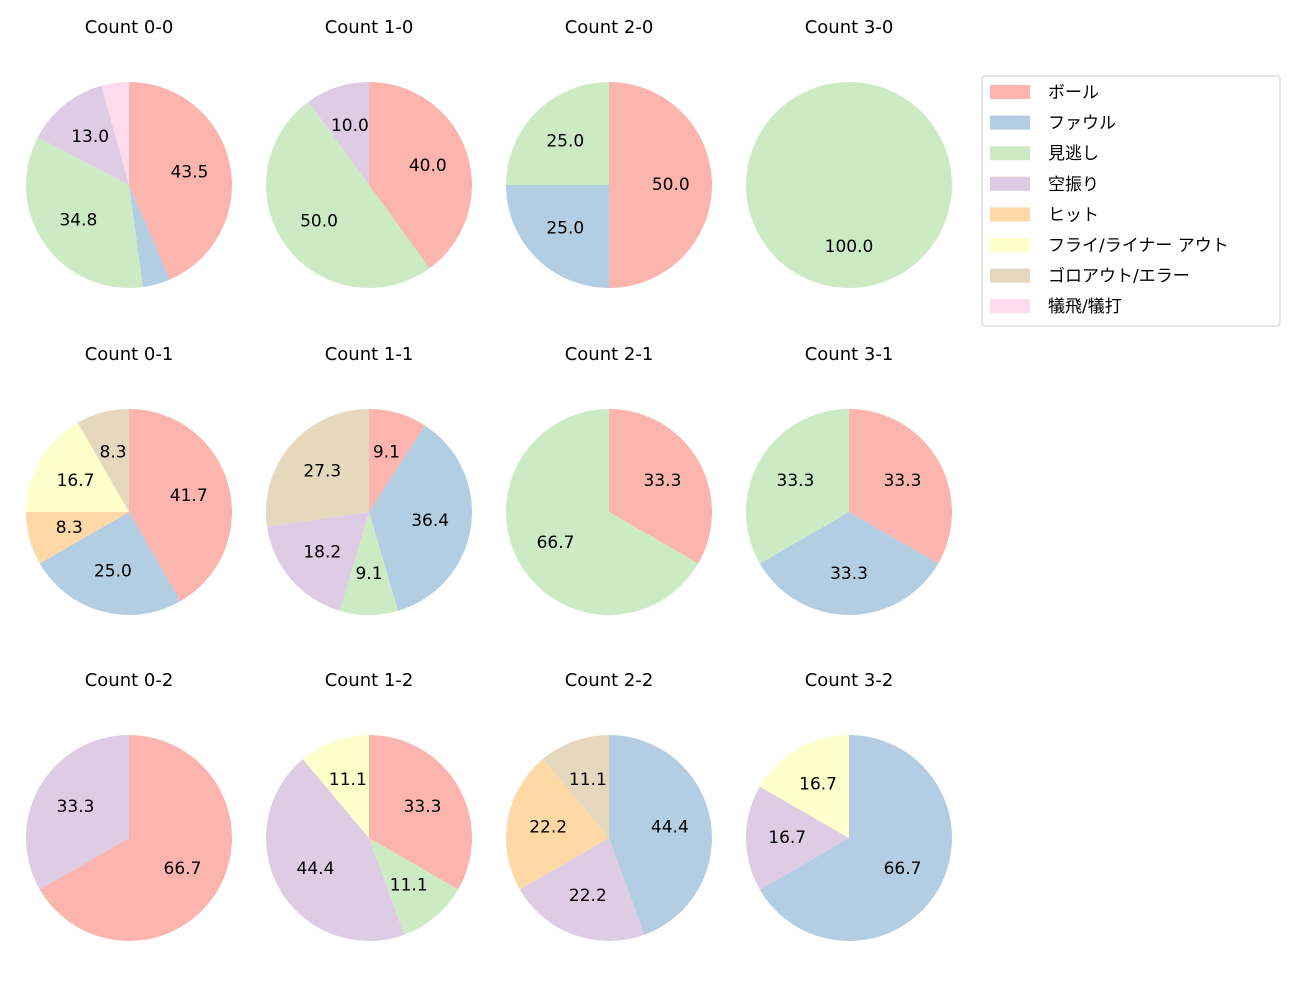 The height and width of the screenshot is (1000, 1300). I want to click on legend-label: 犠飛/犠打, so click(1085, 307).